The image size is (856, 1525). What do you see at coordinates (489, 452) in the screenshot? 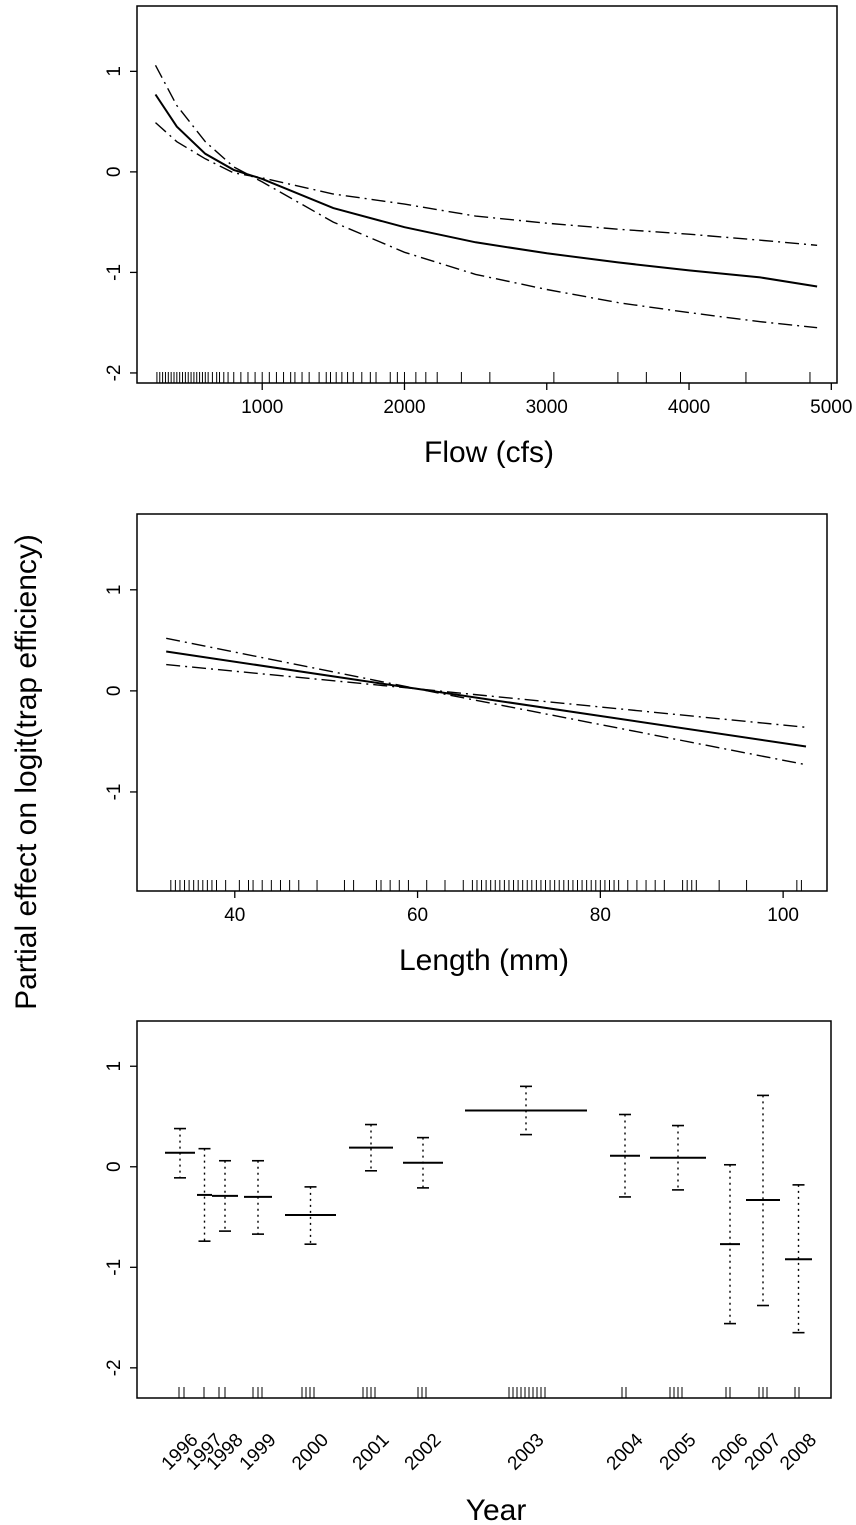
I see `x-axis-label: Flow (cfs)` at bounding box center [489, 452].